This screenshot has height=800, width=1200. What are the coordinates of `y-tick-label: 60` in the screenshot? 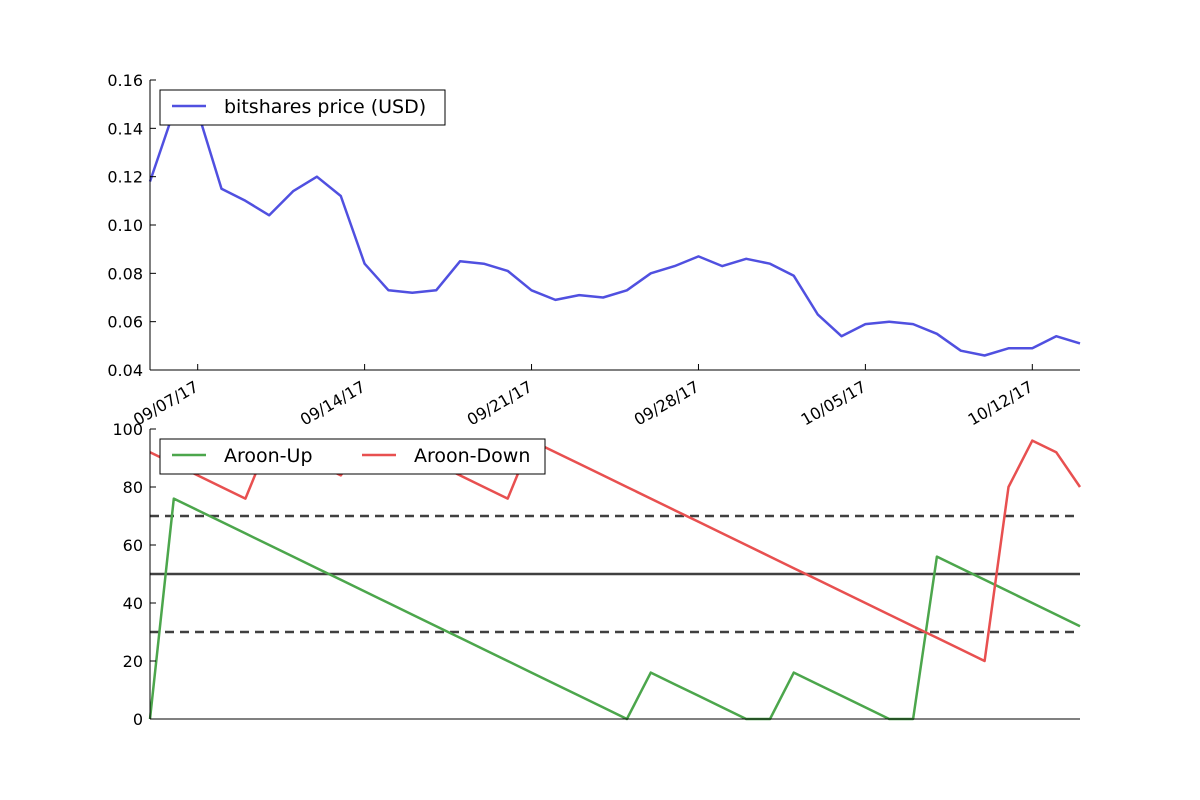 It's located at (133, 545).